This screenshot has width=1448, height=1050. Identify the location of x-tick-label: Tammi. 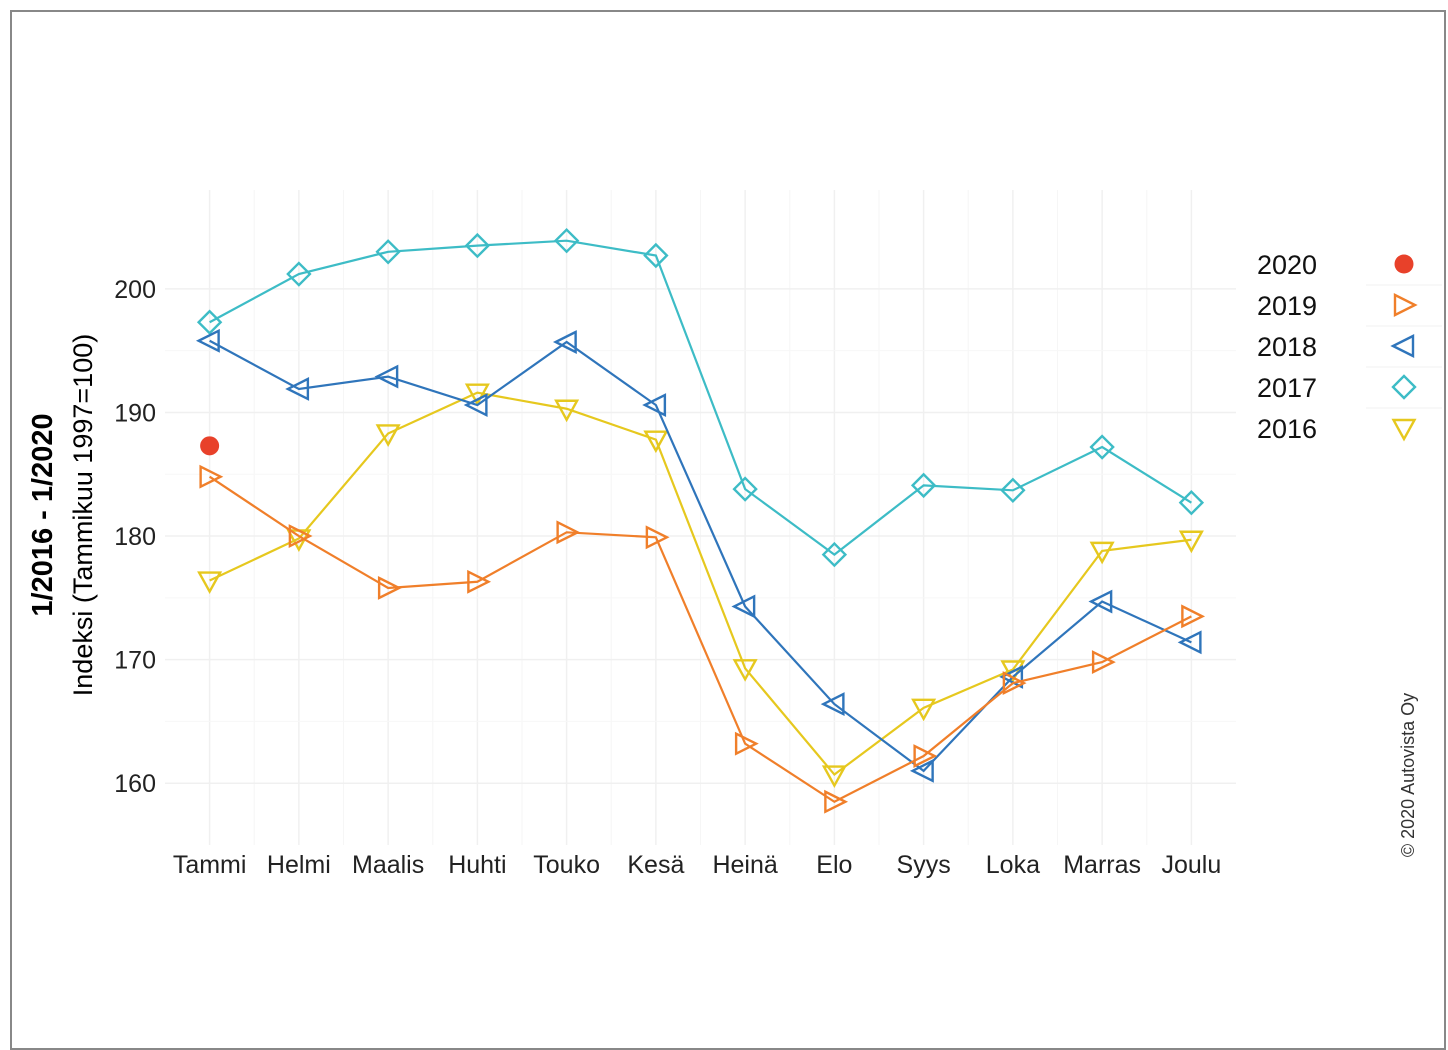
(210, 865).